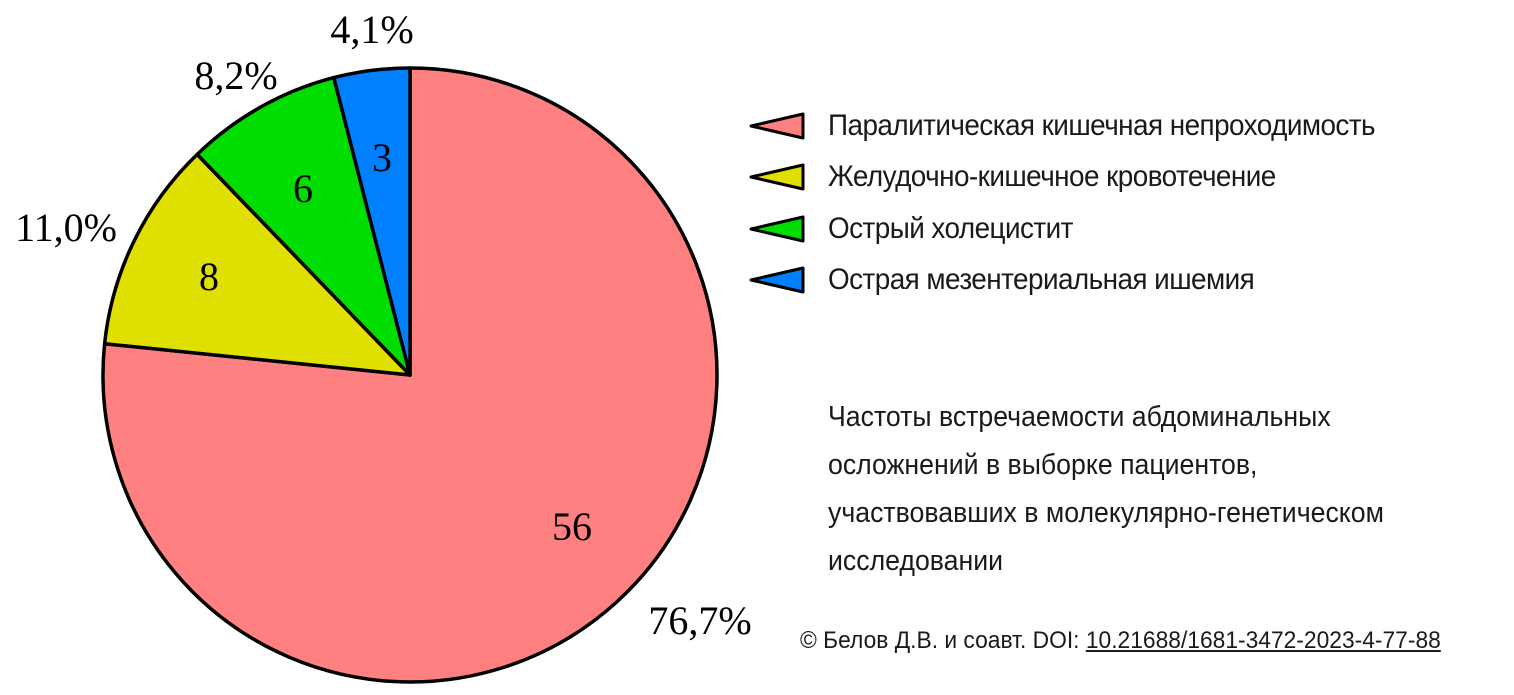  What do you see at coordinates (1263, 640) in the screenshot?
I see `doi-link: 10.21688/1681-3472-2023-4-77-88` at bounding box center [1263, 640].